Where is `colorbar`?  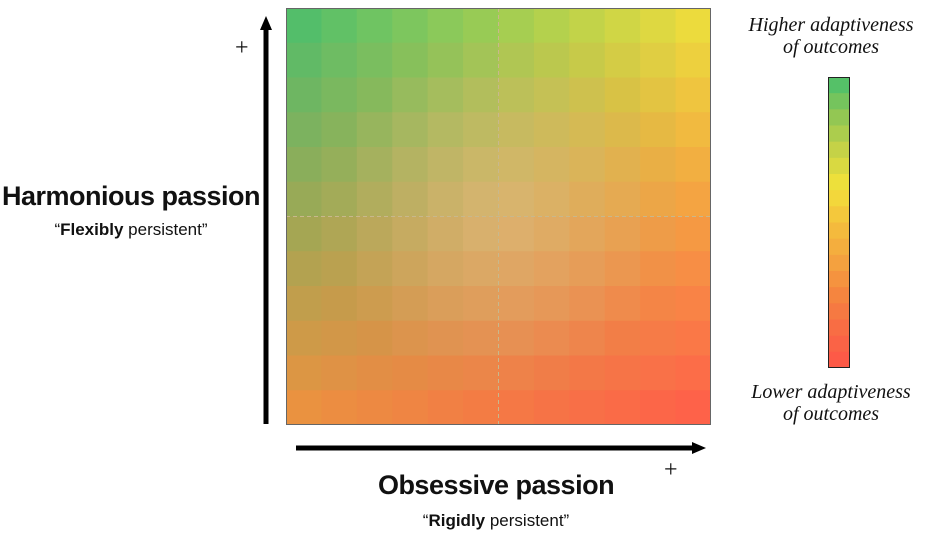
colorbar is located at coordinates (839, 222).